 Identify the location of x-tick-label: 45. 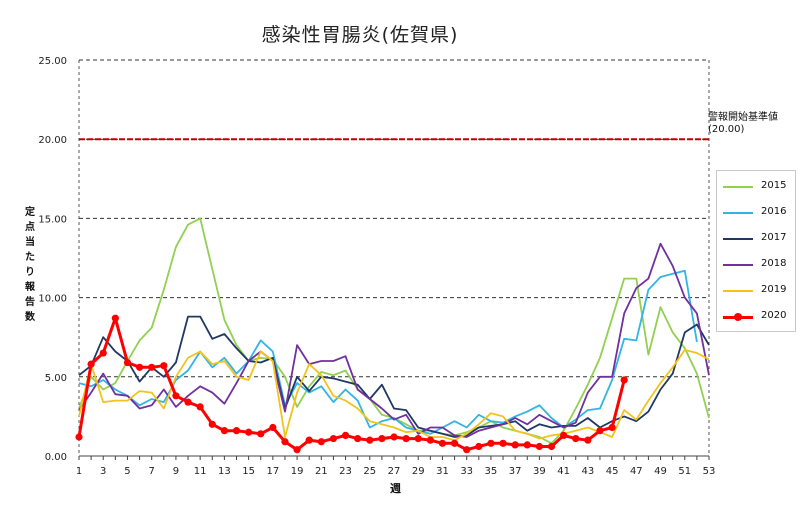
(612, 471).